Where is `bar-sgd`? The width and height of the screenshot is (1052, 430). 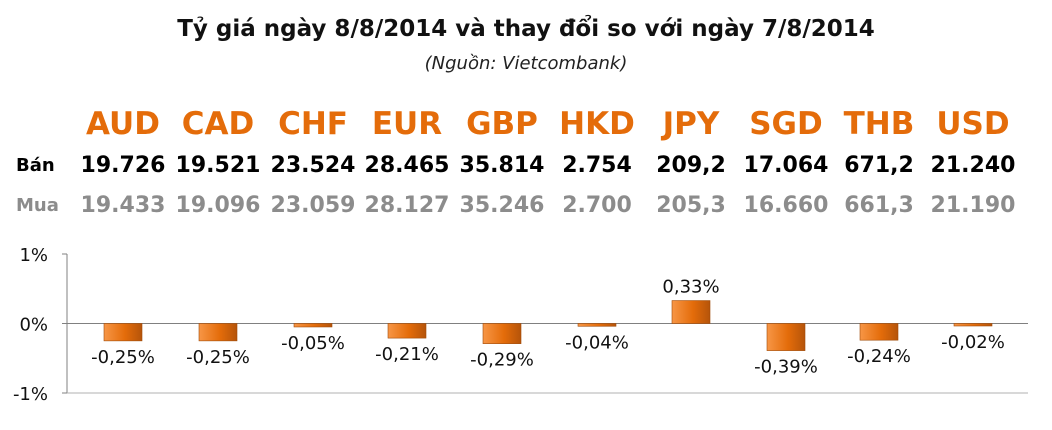 bar-sgd is located at coordinates (786, 337).